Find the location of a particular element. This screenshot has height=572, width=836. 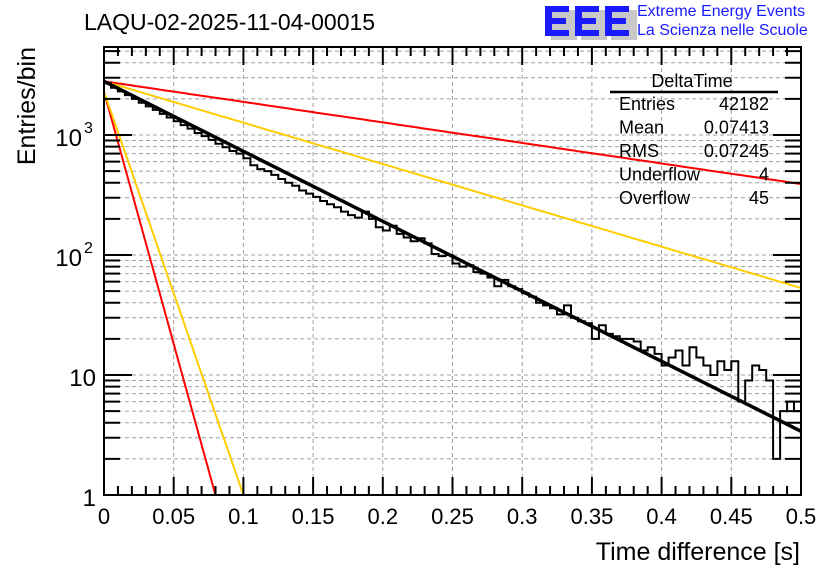

x-tick-label: 0.15 is located at coordinates (313, 516).